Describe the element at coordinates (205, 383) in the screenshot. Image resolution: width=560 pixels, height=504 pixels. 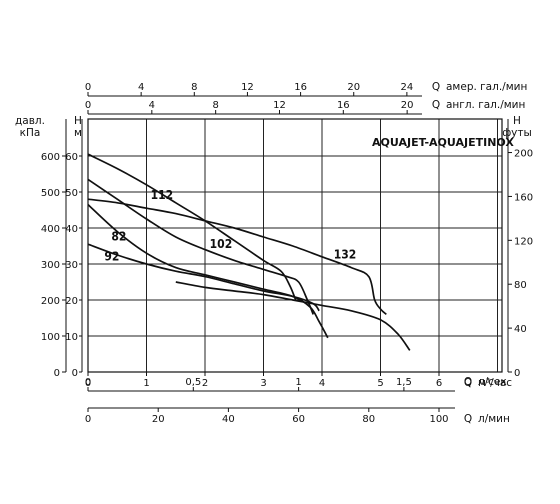
I see `m3h-tick-label: 2` at that location.